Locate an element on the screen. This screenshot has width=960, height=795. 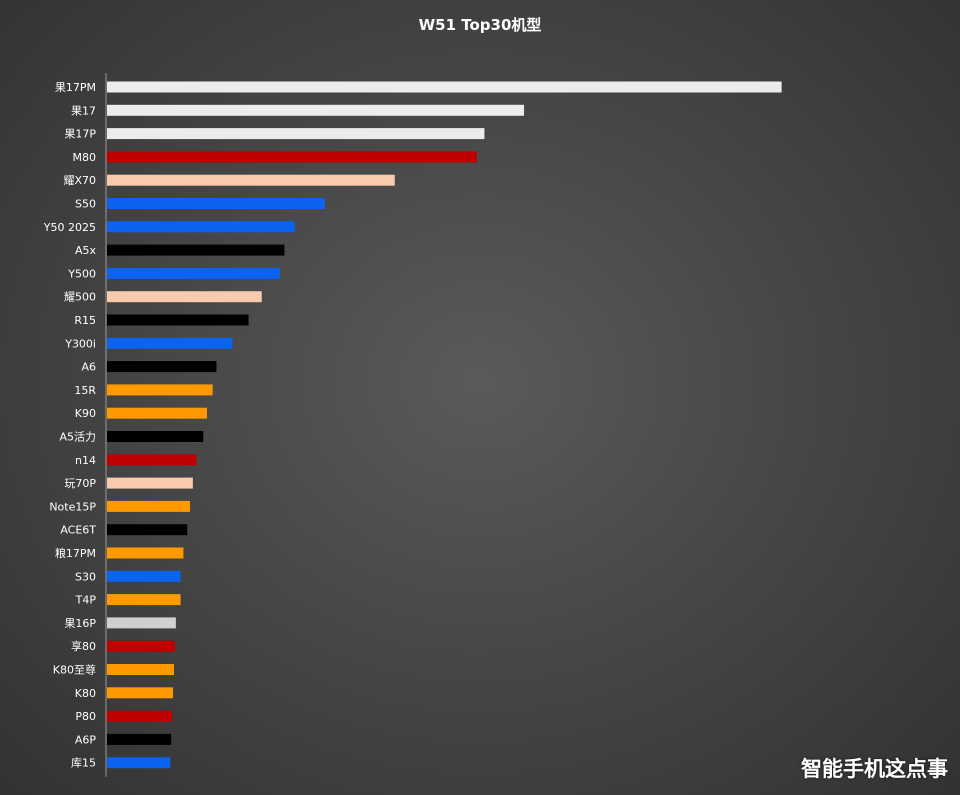
category-label: P80 is located at coordinates (85, 716).